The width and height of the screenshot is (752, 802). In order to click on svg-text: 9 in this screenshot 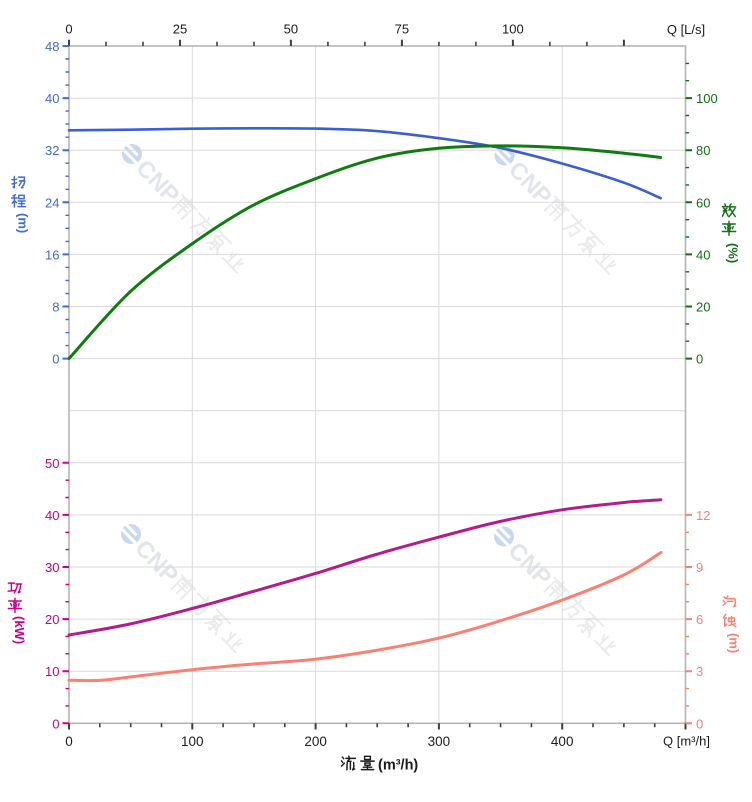, I will do `click(699, 567)`.